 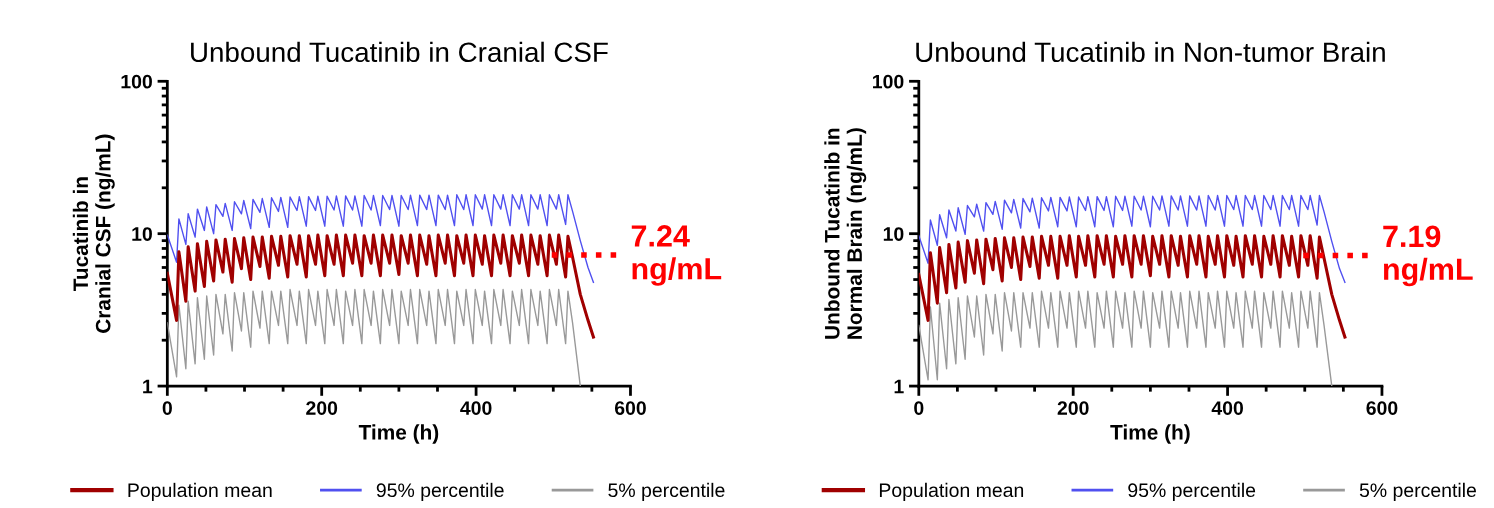 I want to click on ref-line-label: 7.19 ng/mL, so click(x=1428, y=256).